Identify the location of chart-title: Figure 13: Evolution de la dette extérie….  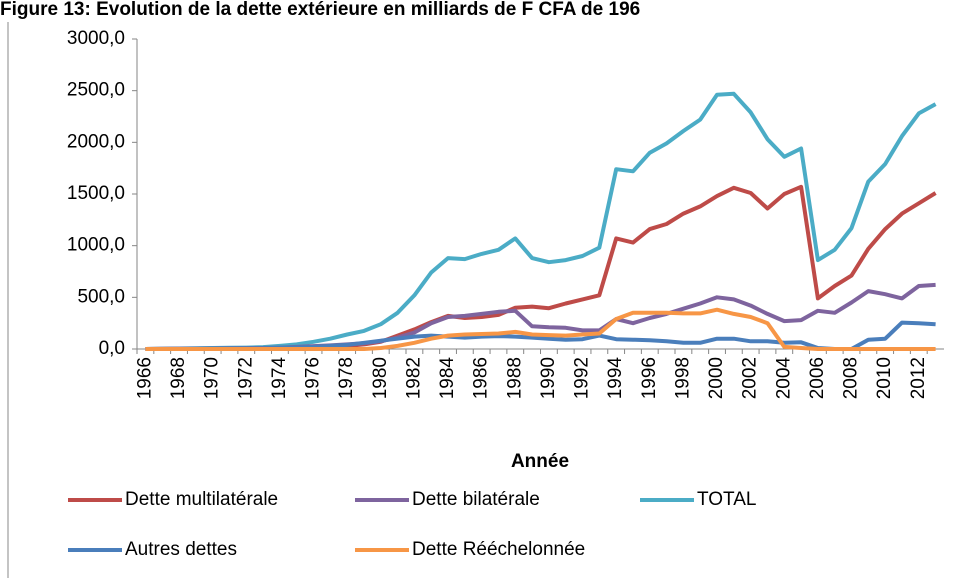
(320, 10).